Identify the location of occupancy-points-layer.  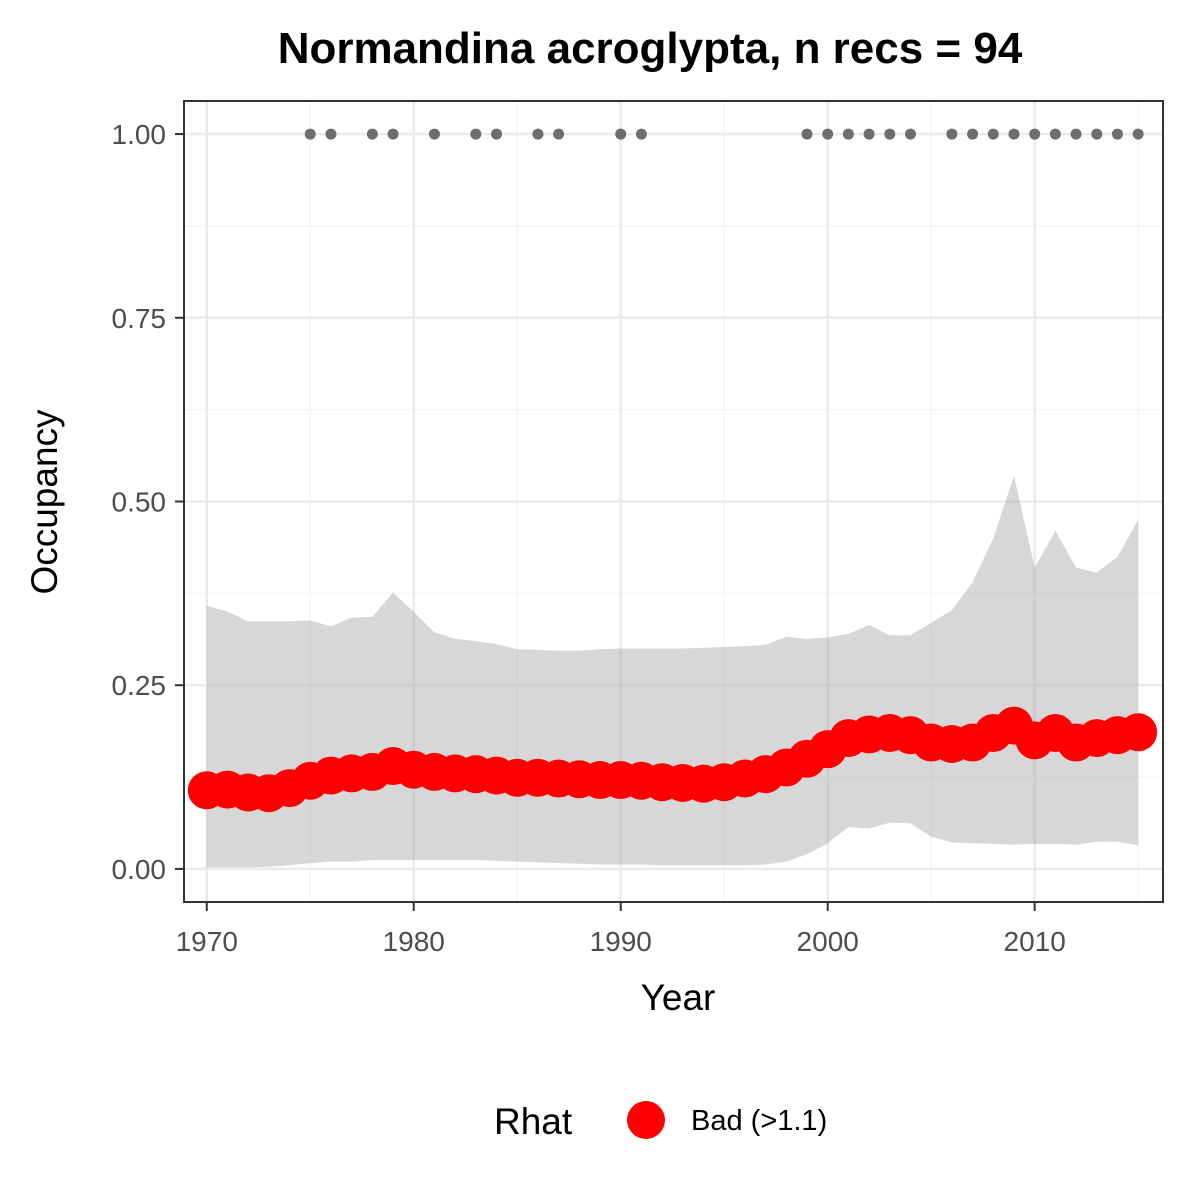
(672, 759).